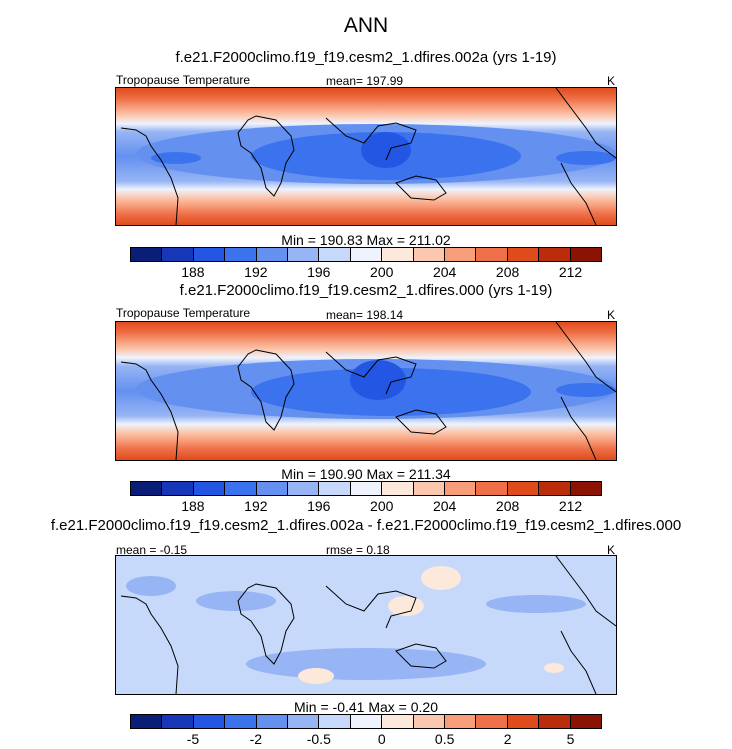 Image resolution: width=732 pixels, height=749 pixels. I want to click on panel1-mean-label: mean= 197.99, so click(365, 81).